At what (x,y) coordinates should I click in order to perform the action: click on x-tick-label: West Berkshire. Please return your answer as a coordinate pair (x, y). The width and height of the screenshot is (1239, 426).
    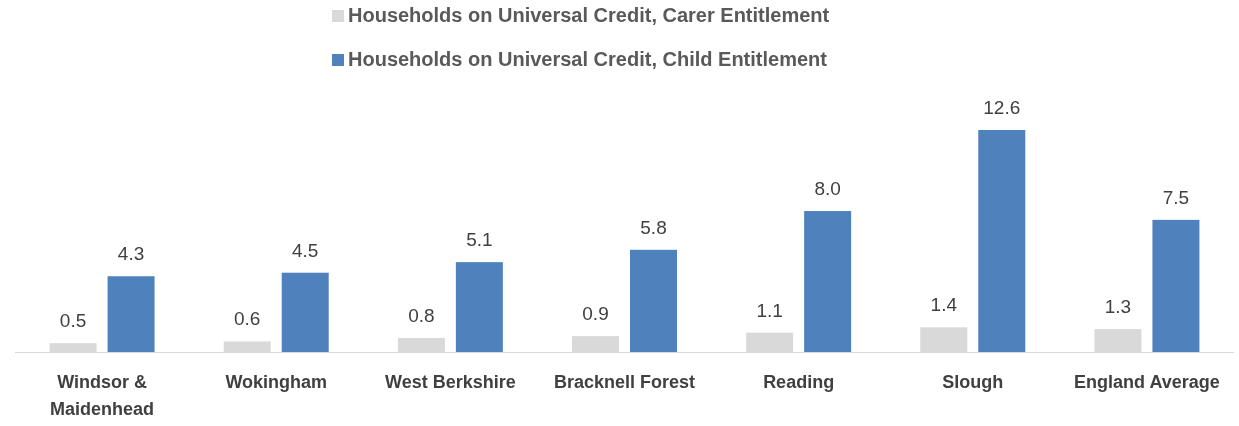
    Looking at the image, I should click on (450, 382).